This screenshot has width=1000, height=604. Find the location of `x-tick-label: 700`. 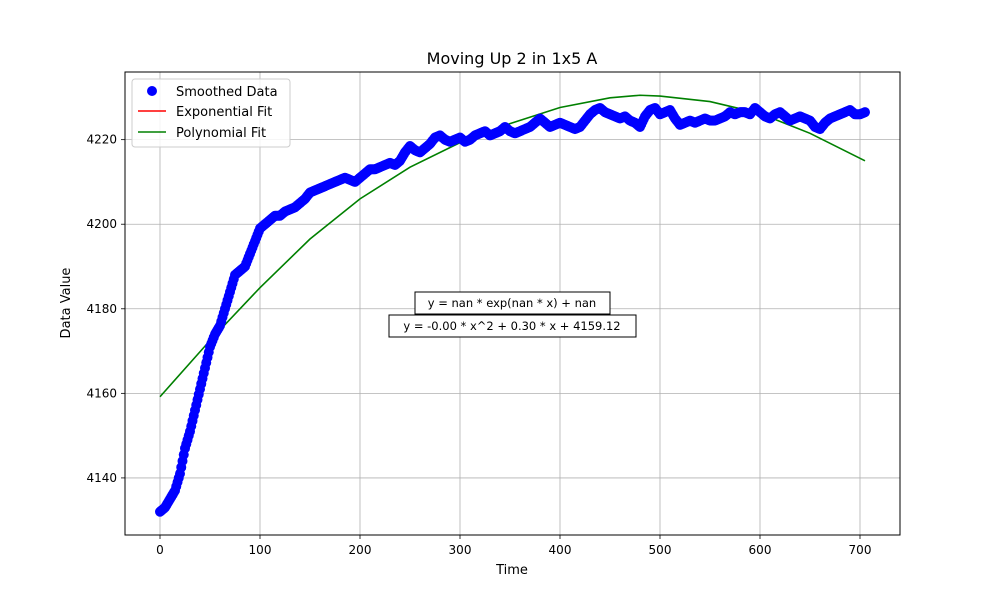

x-tick-label: 700 is located at coordinates (860, 550).